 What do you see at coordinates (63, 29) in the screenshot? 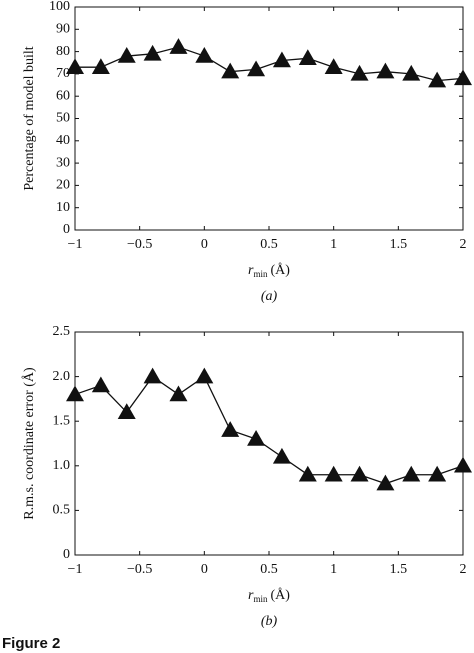
I see `y-tick-label: 90` at bounding box center [63, 29].